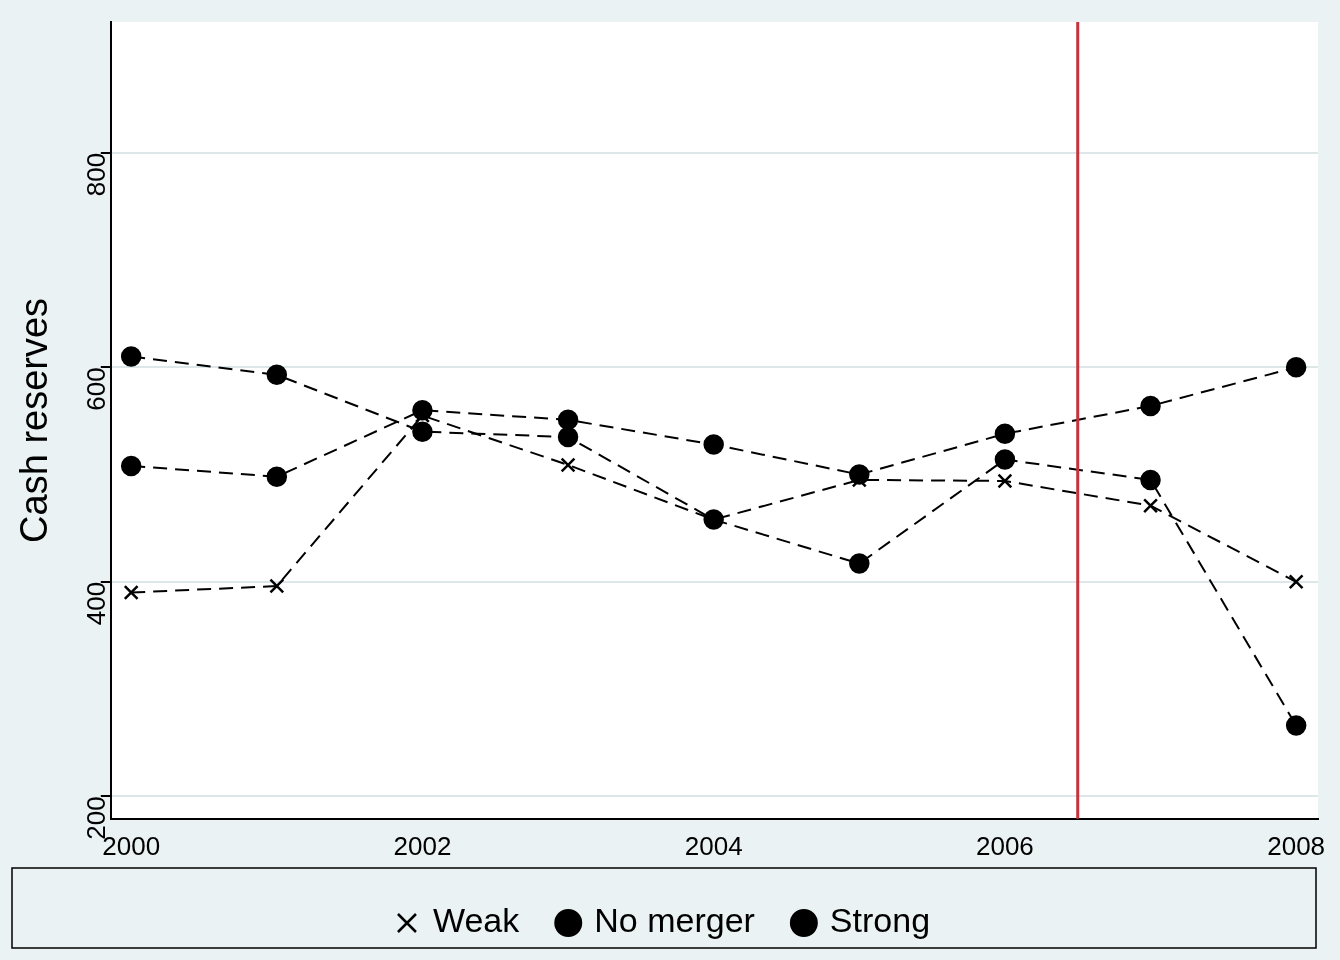 The height and width of the screenshot is (960, 1340). Describe the element at coordinates (880, 920) in the screenshot. I see `legend-label: Strong` at that location.